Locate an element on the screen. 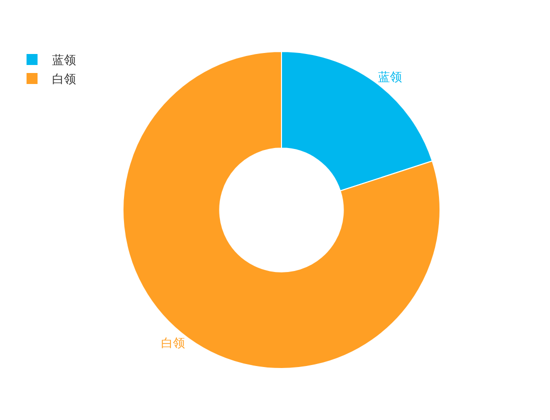  legend-label: 白领 is located at coordinates (64, 79).